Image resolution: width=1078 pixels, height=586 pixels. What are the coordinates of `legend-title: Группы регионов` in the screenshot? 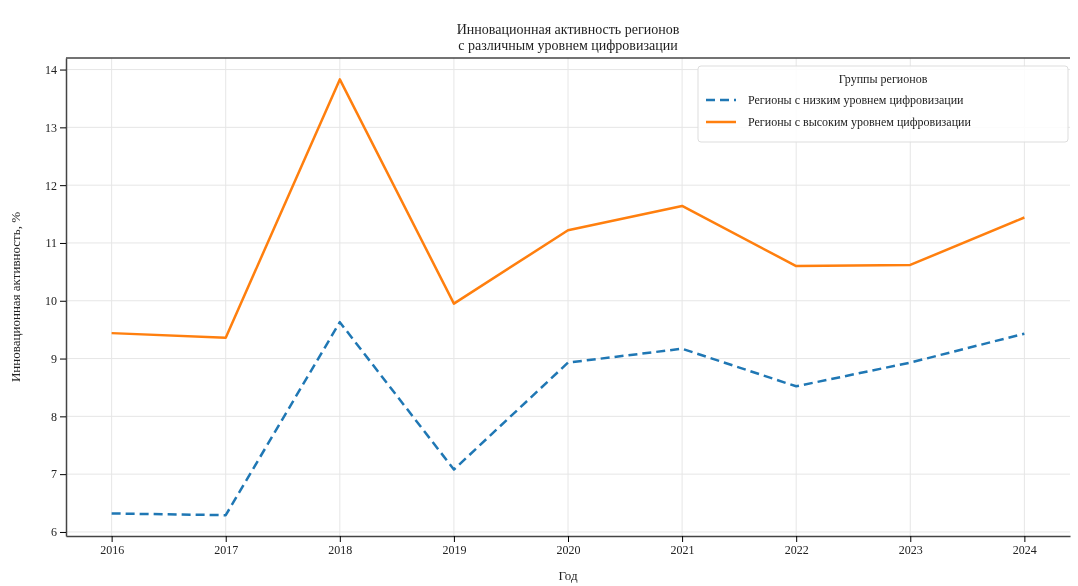 It's located at (883, 79).